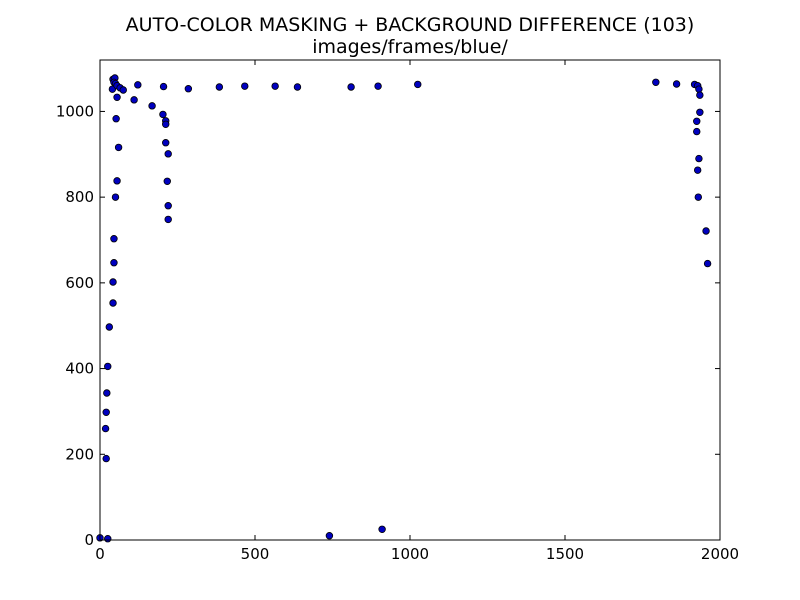 The width and height of the screenshot is (800, 600). I want to click on y-tick-label: 1000, so click(75, 111).